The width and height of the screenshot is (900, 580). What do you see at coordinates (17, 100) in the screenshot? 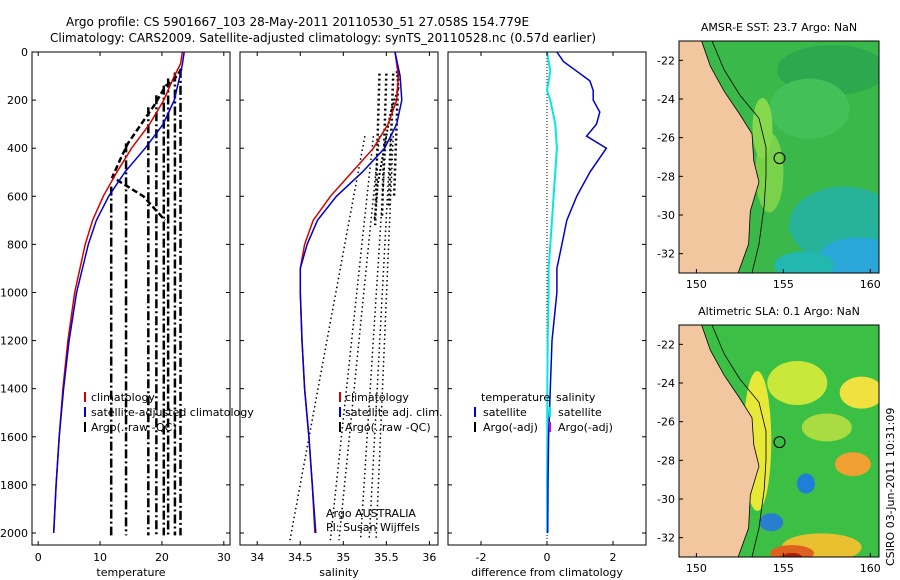
I see `depth-y-label: 200` at bounding box center [17, 100].